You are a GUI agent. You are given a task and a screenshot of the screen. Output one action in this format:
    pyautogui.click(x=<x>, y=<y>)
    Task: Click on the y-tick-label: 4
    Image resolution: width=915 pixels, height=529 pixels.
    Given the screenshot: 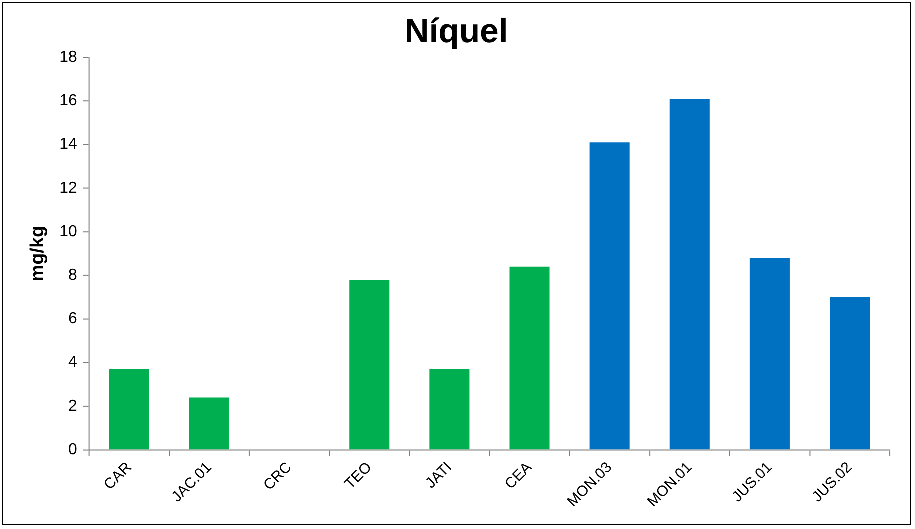 What is the action you would take?
    pyautogui.click(x=73, y=363)
    